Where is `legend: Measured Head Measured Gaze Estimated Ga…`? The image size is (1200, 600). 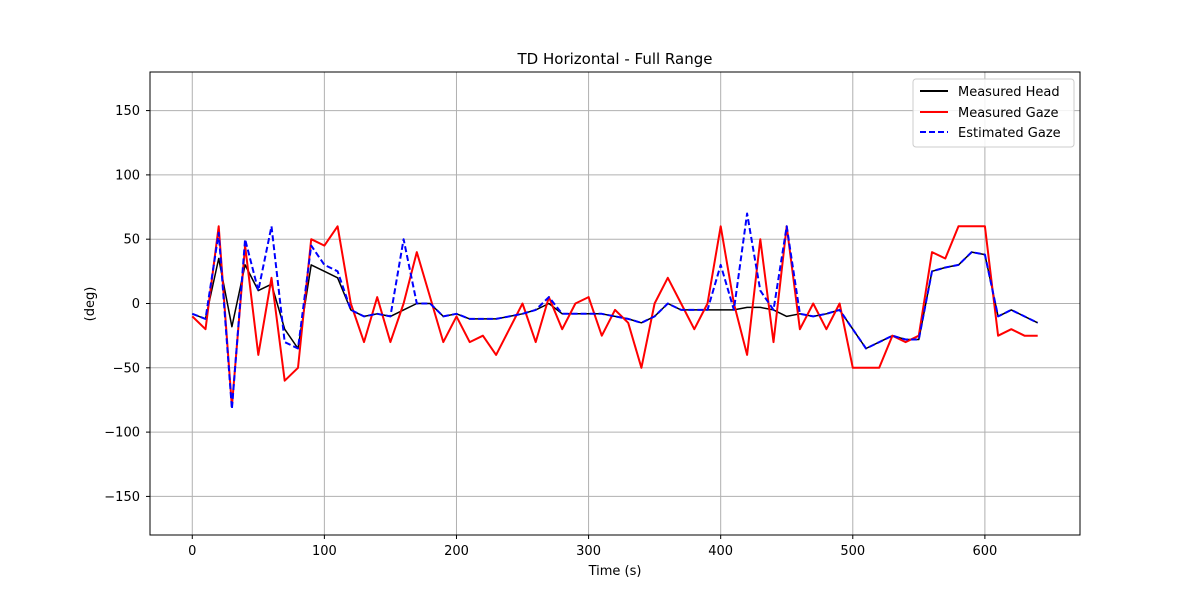 legend: Measured Head Measured Gaze Estimated Ga… is located at coordinates (993, 113).